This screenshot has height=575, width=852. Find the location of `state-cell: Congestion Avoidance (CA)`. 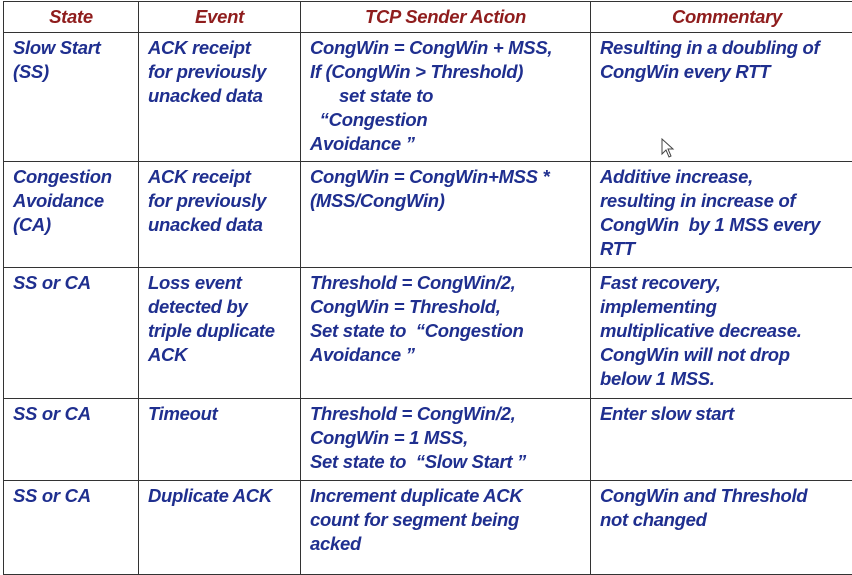

state-cell: Congestion Avoidance (CA) is located at coordinates (71, 215).